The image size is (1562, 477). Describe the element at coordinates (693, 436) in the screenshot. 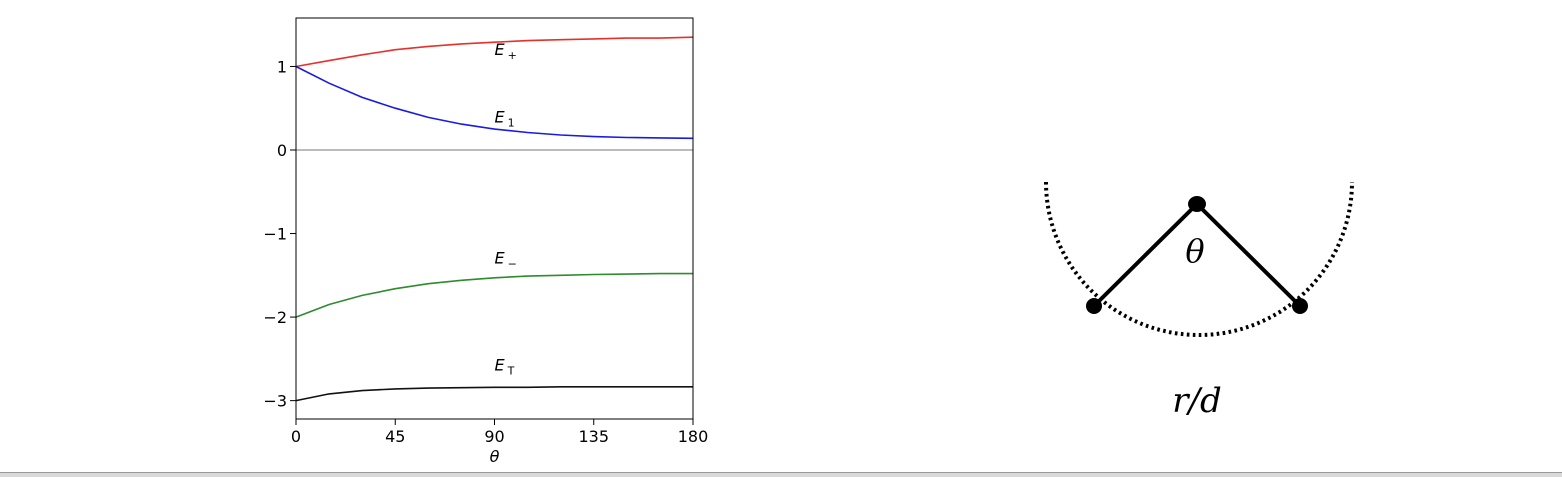

I see `x-tick-label: 180` at that location.